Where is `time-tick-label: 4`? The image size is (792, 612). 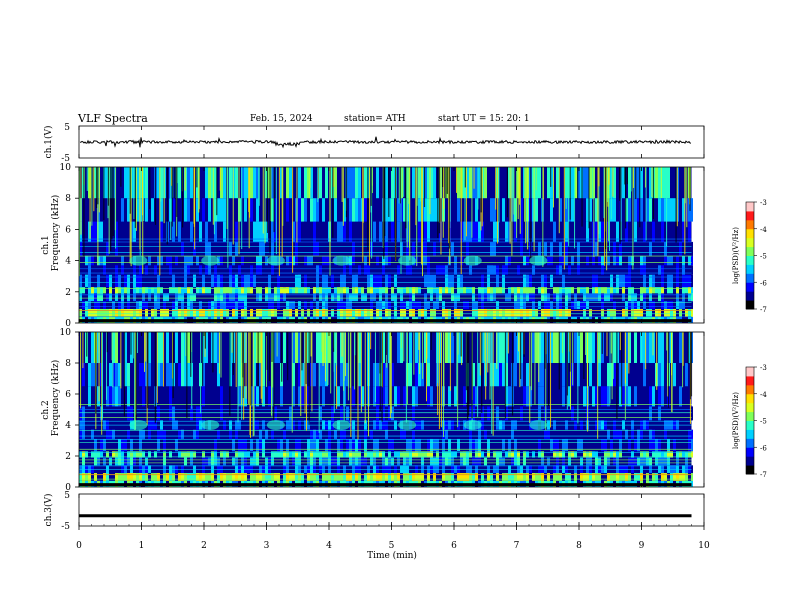
time-tick-label: 4 is located at coordinates (329, 546).